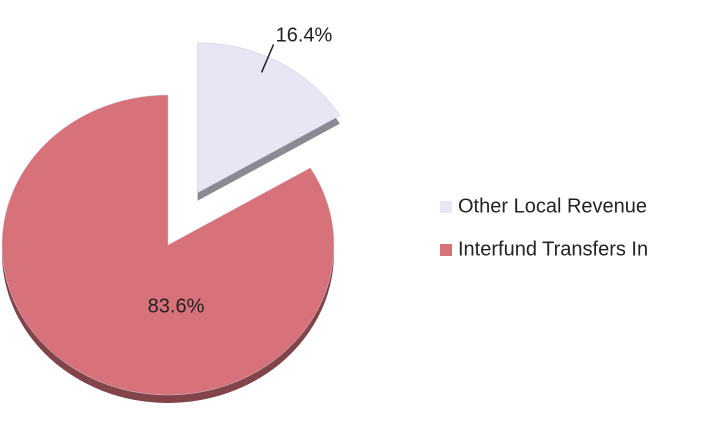 Image resolution: width=703 pixels, height=421 pixels. I want to click on slice, so click(269, 118).